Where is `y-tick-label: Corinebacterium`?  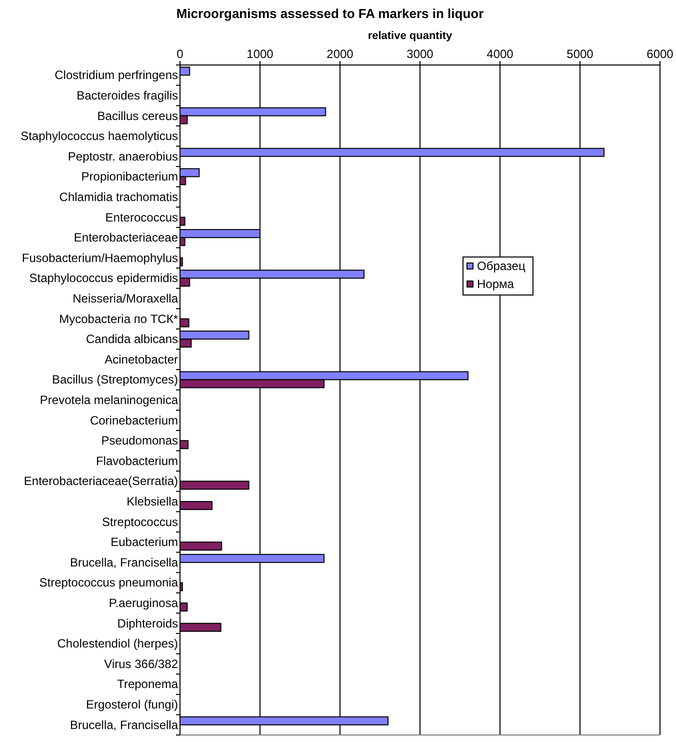 y-tick-label: Corinebacterium is located at coordinates (134, 420).